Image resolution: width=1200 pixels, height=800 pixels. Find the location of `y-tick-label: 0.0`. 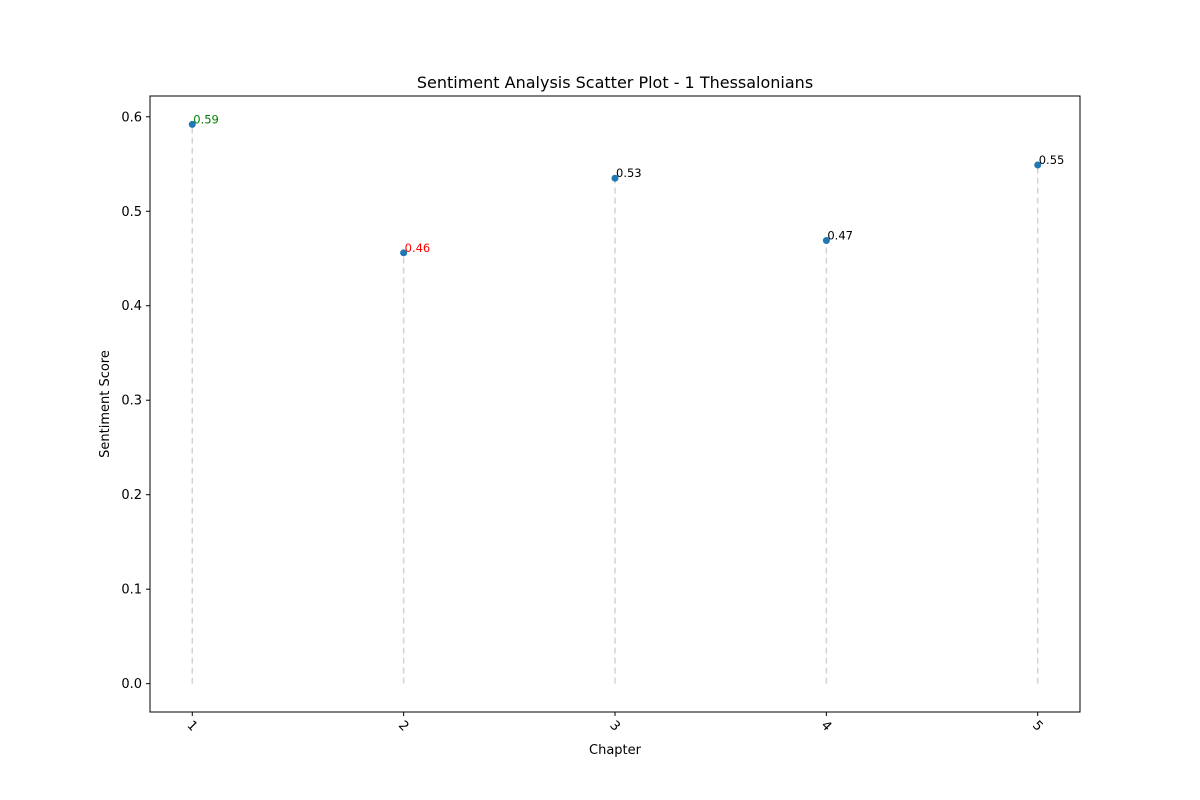

y-tick-label: 0.0 is located at coordinates (131, 684).